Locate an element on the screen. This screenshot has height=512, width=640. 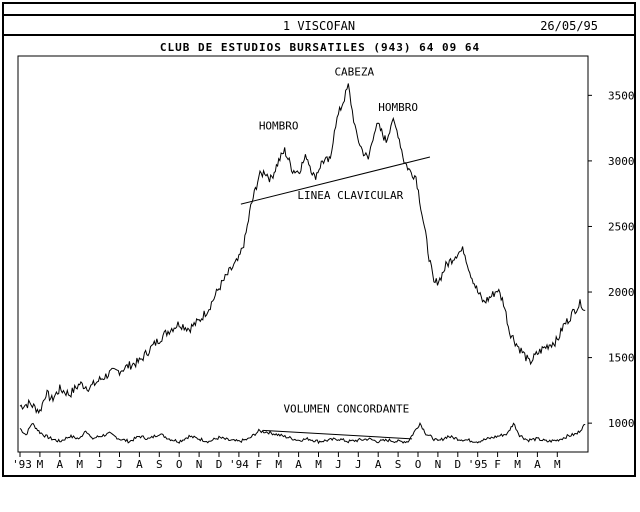
title-bar: 1 VISCOFAN 26/05/95 is located at coordinates (319, 25).